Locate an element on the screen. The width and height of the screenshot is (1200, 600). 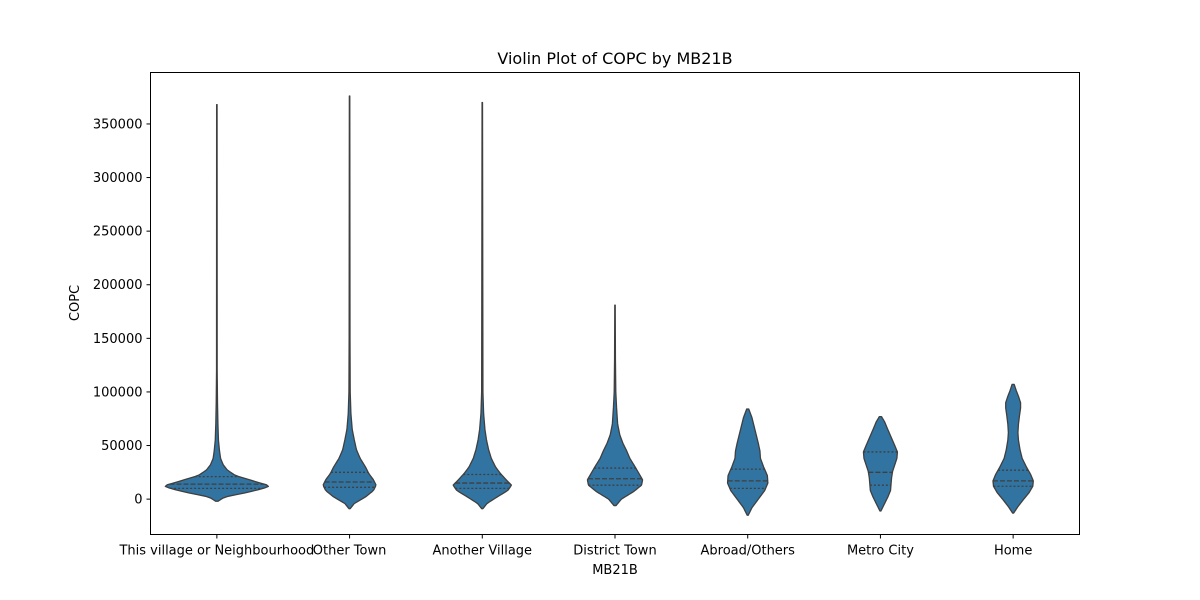
x-tick-label: Abroad/Others is located at coordinates (747, 551).